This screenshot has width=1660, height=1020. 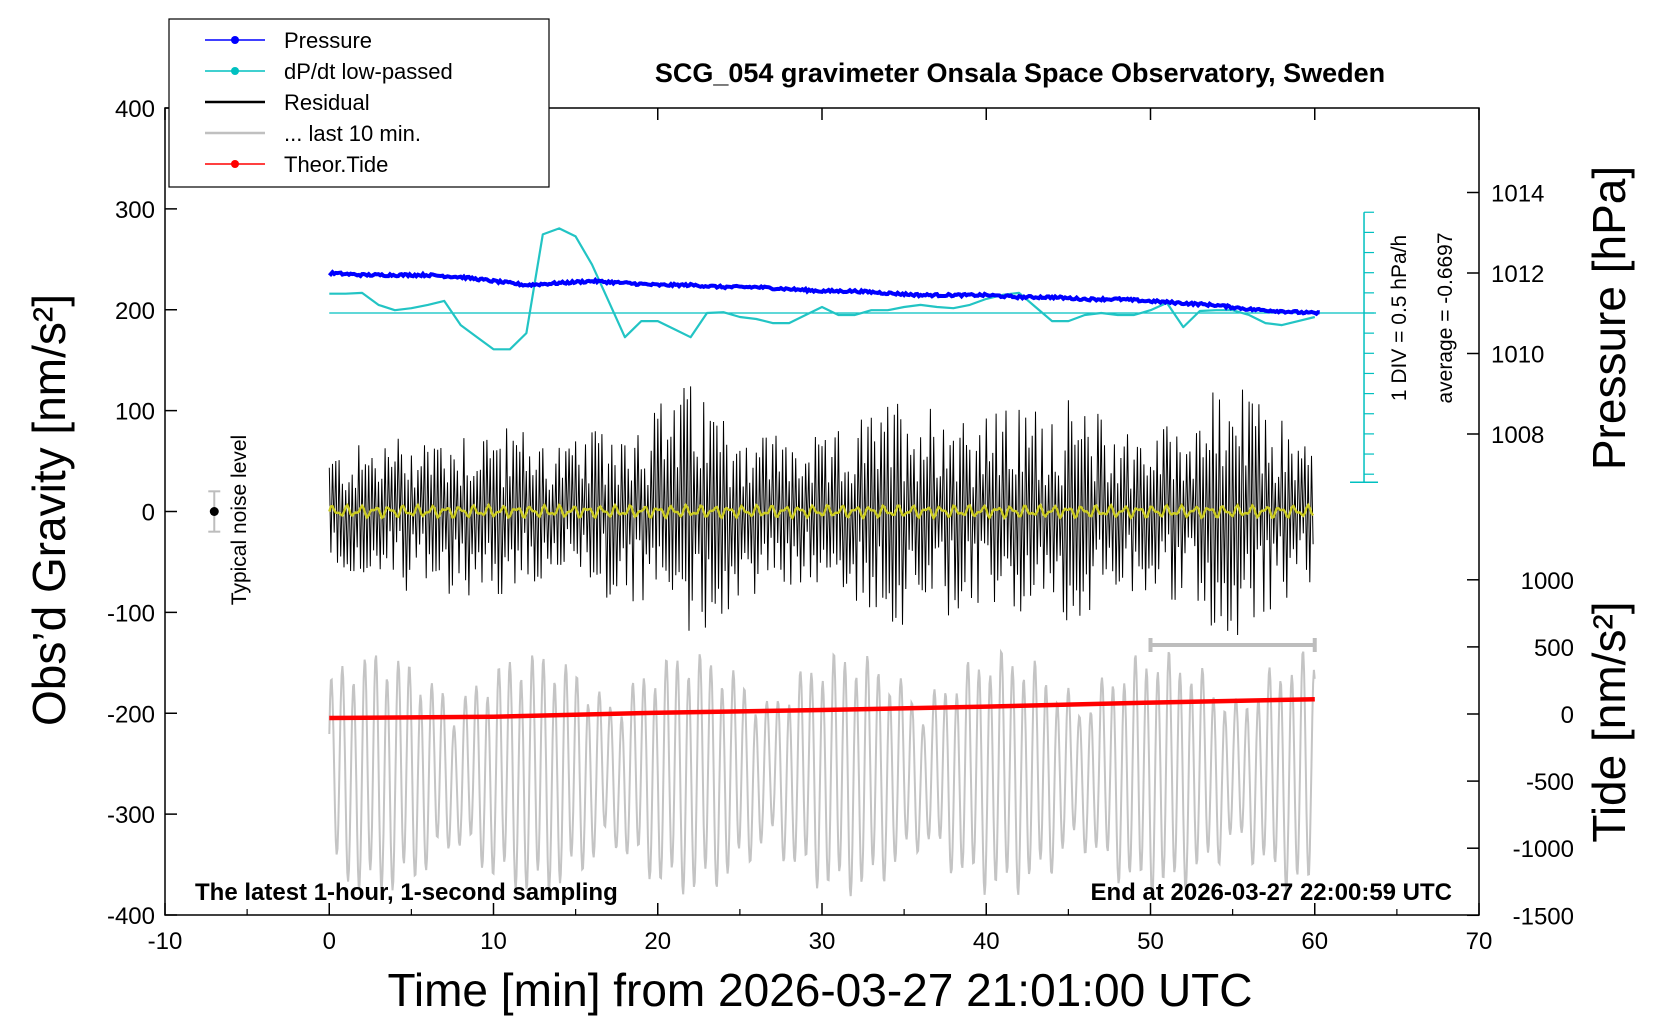 I want to click on series-theor-tide, so click(x=822, y=708).